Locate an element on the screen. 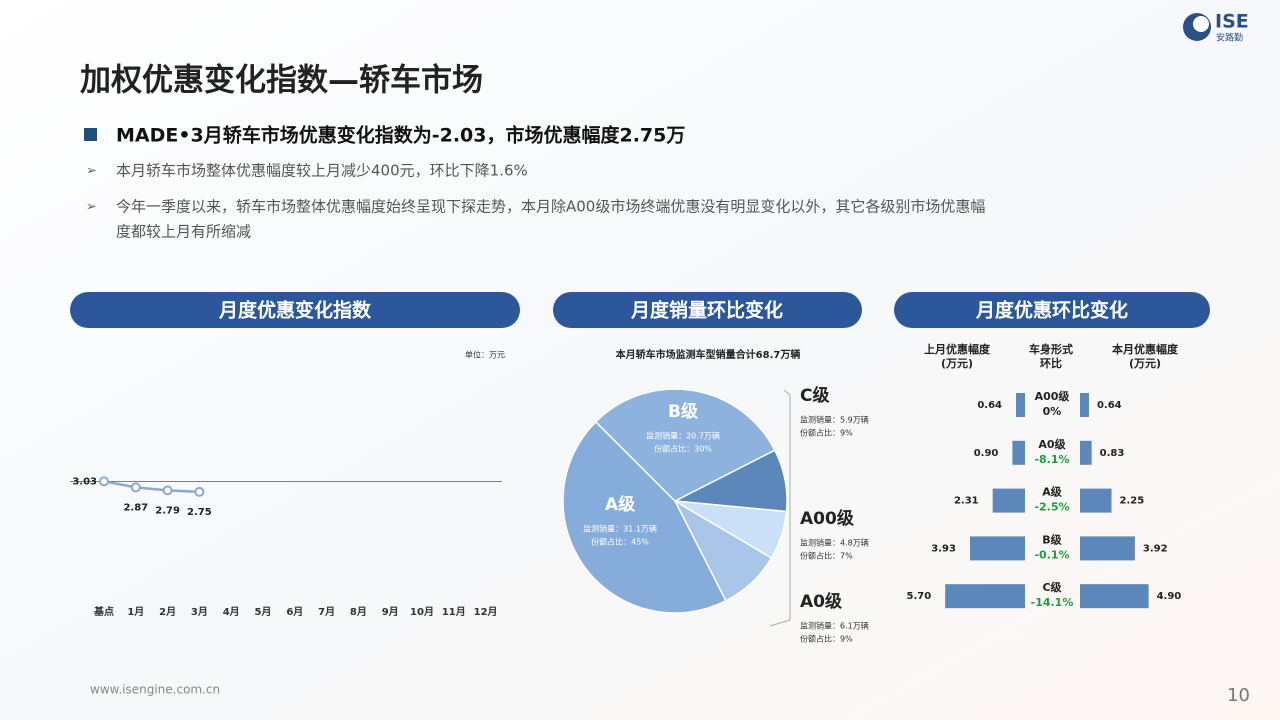 This screenshot has width=1280, height=720. headline-bullet is located at coordinates (90, 134).